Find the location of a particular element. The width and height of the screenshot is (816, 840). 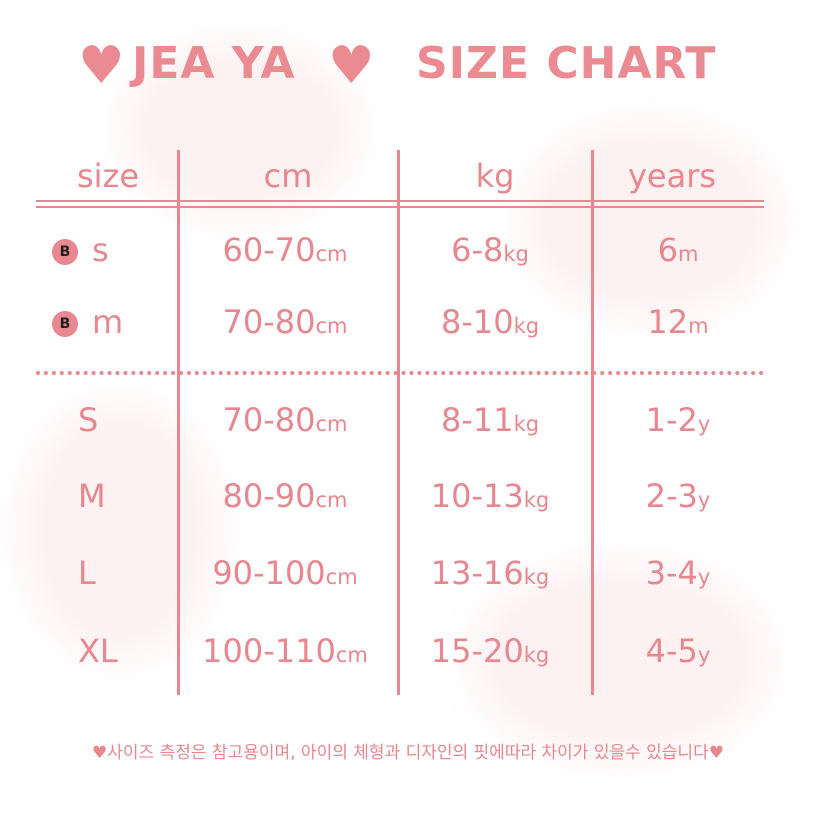

age-value: 6 is located at coordinates (667, 250).